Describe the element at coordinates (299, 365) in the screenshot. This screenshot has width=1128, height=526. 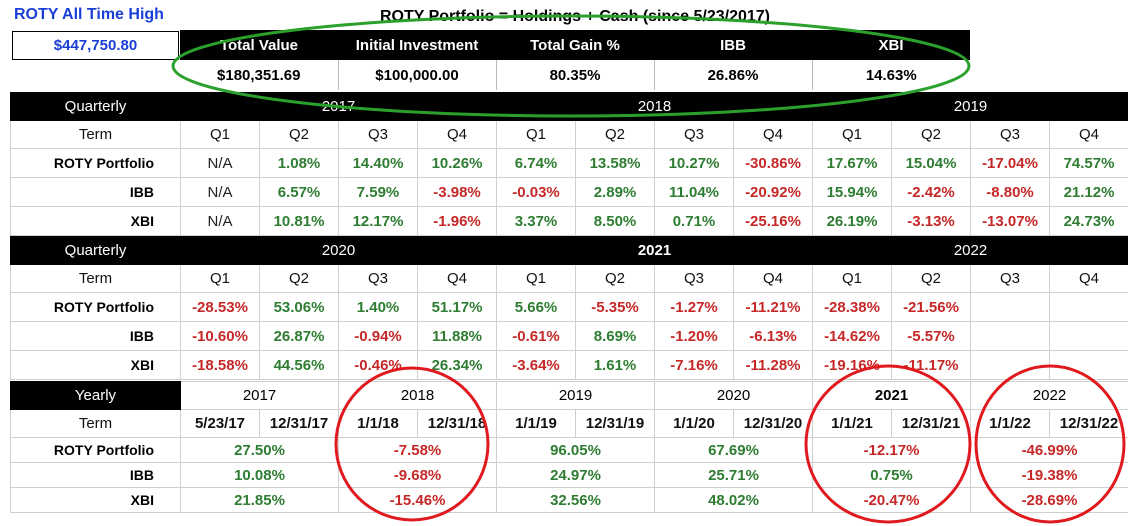
I see `value-cell: 44.56%` at that location.